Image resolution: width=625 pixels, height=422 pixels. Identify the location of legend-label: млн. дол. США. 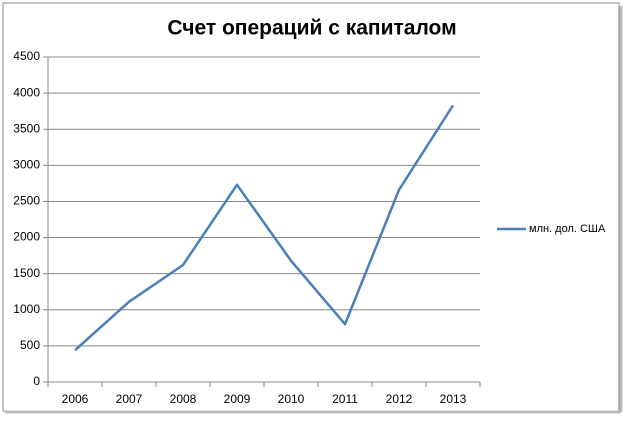
(567, 229).